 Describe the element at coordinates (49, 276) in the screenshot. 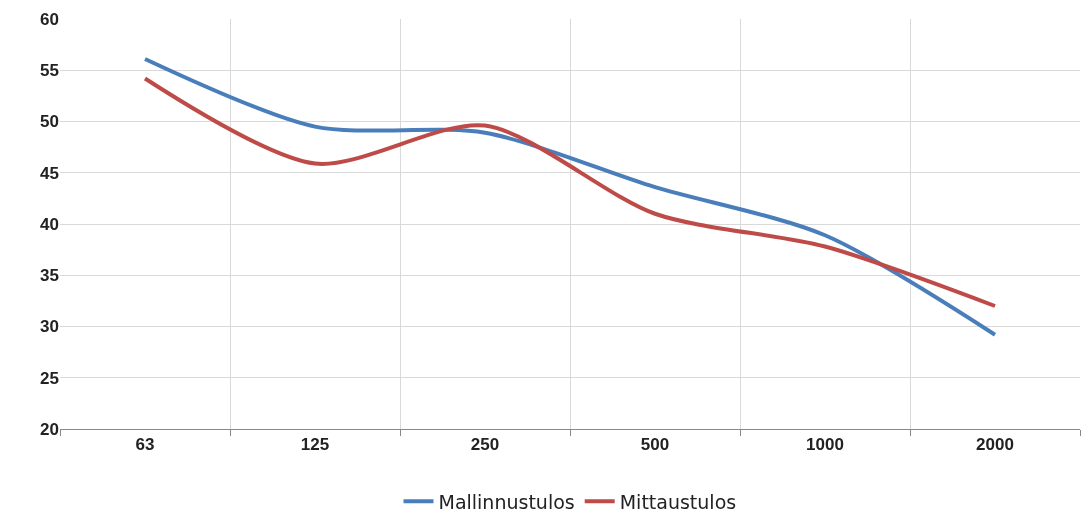

I see `y-tick-label: 35` at that location.